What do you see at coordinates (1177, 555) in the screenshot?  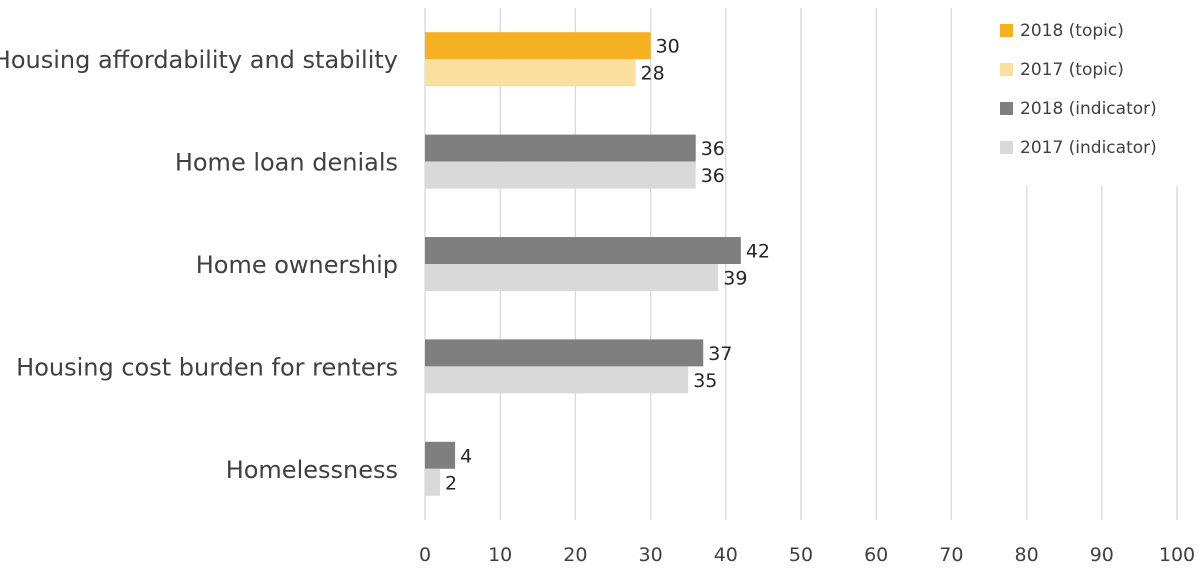 I see `x-tick-label-100: 100` at bounding box center [1177, 555].